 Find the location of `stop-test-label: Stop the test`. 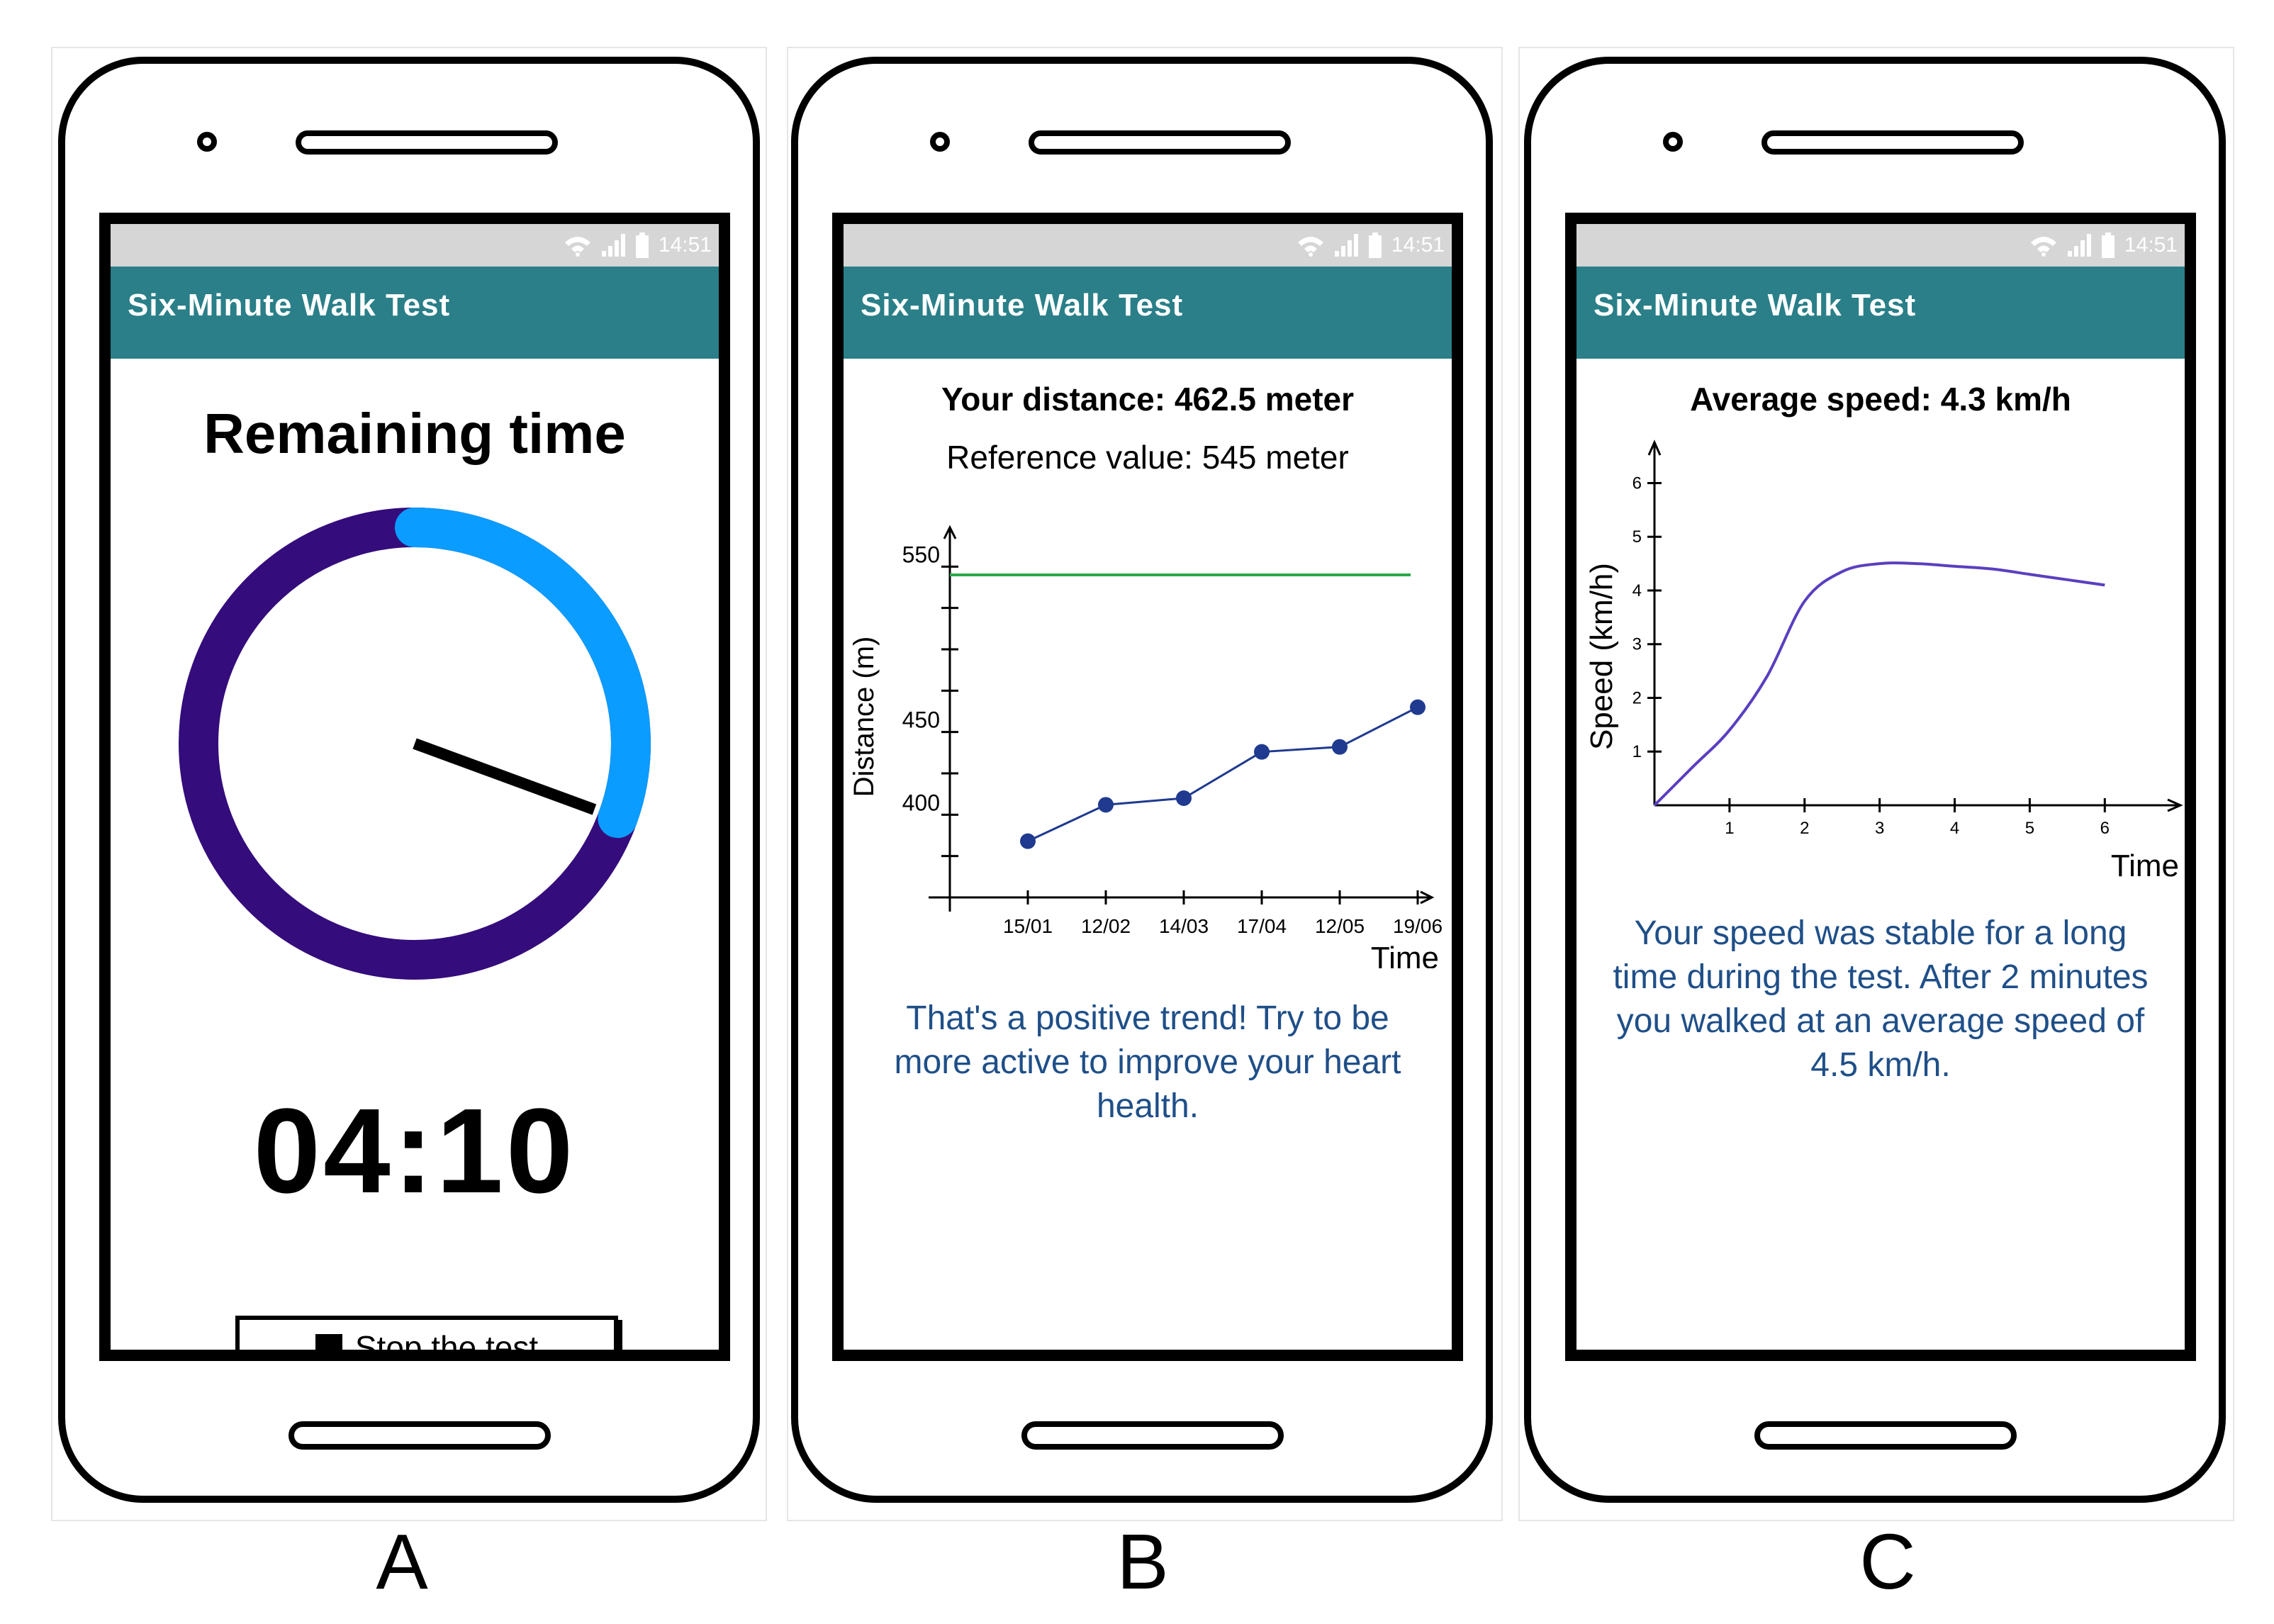

stop-test-label: Stop the test is located at coordinates (446, 1345).